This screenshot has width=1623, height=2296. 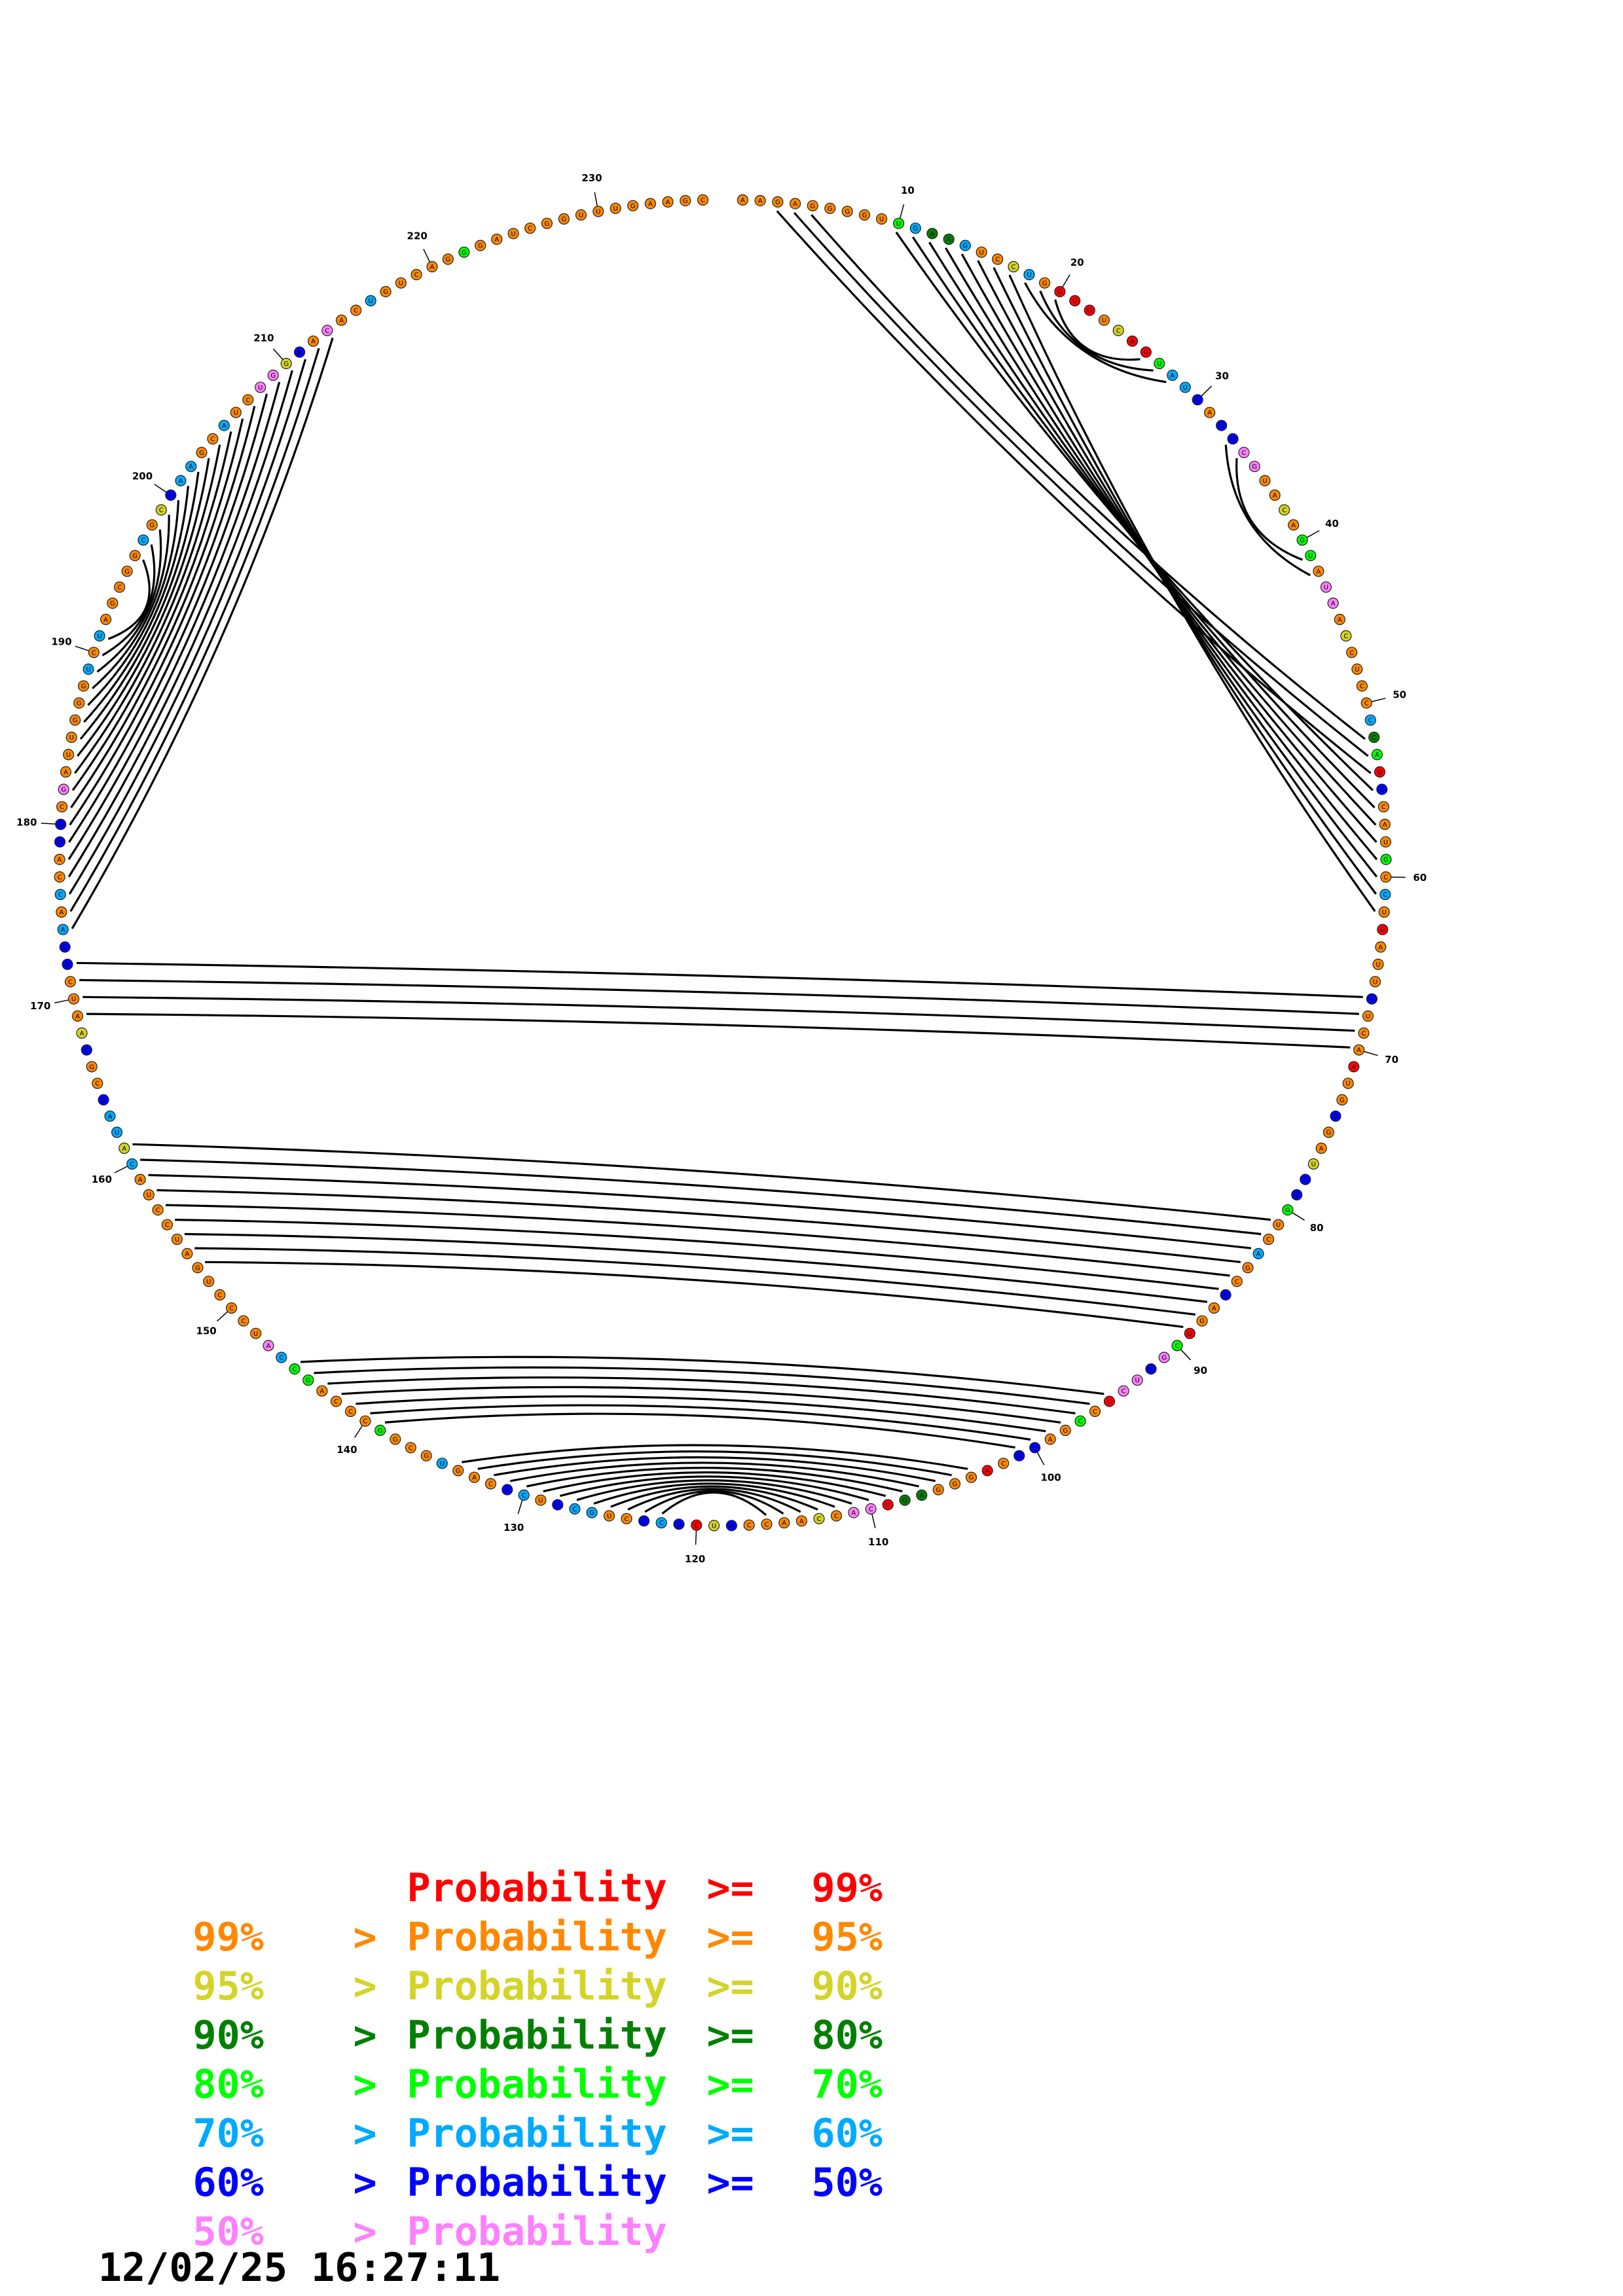 I want to click on position-label: 230, so click(x=591, y=178).